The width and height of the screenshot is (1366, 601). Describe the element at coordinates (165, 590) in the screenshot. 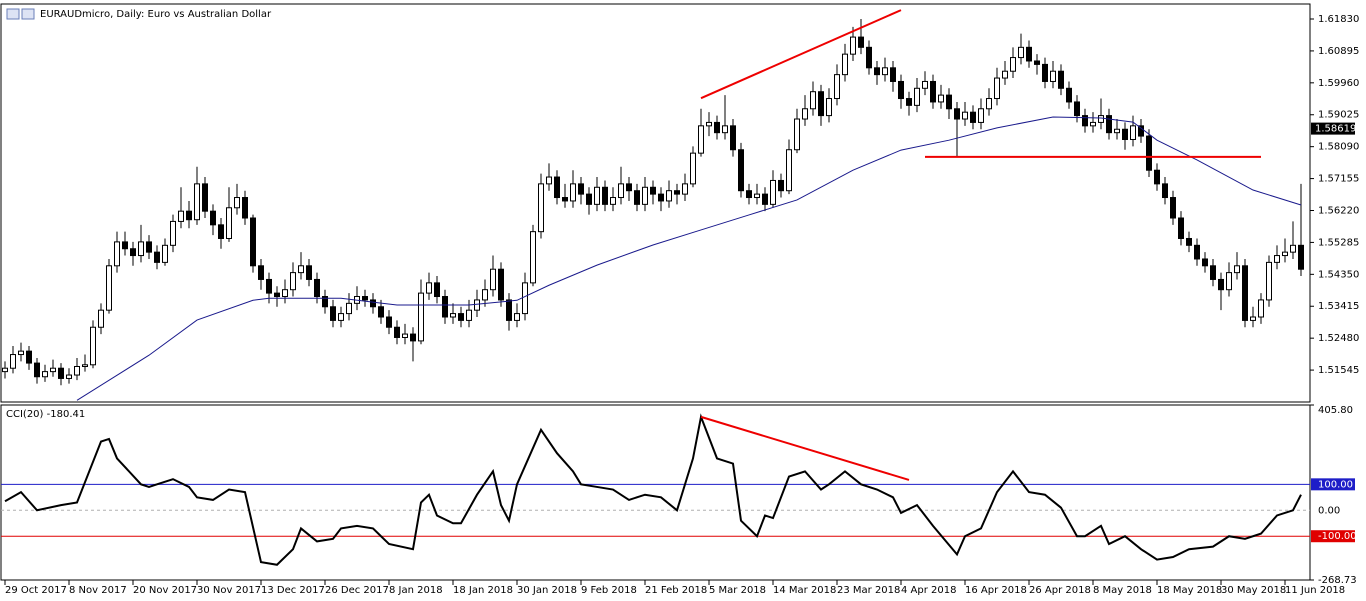

I see `x-tick-label: 20 Nov 2017` at that location.